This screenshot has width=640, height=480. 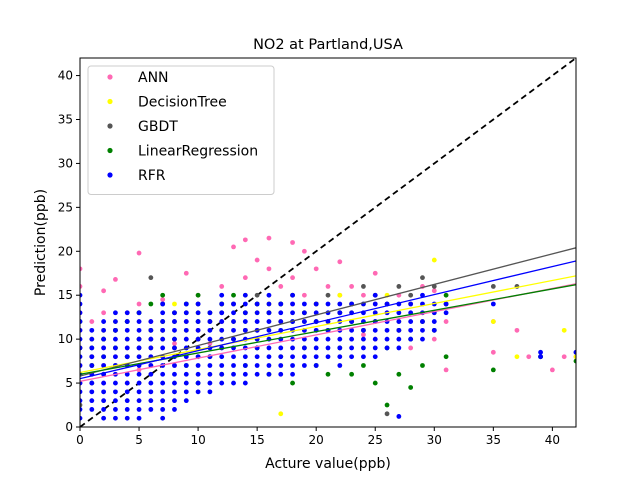 What do you see at coordinates (65, 76) in the screenshot?
I see `y-tick-label: 40` at bounding box center [65, 76].